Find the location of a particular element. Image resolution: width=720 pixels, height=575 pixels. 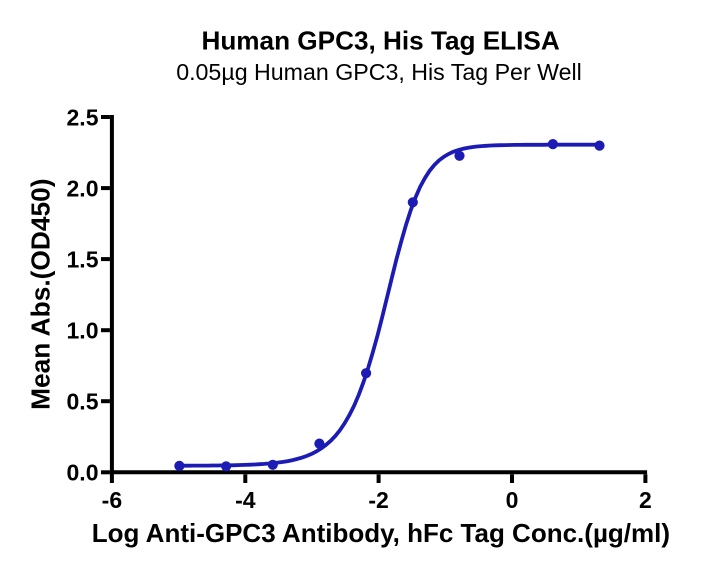

svg-text: Mean Abs.(OD450) is located at coordinates (41, 294).